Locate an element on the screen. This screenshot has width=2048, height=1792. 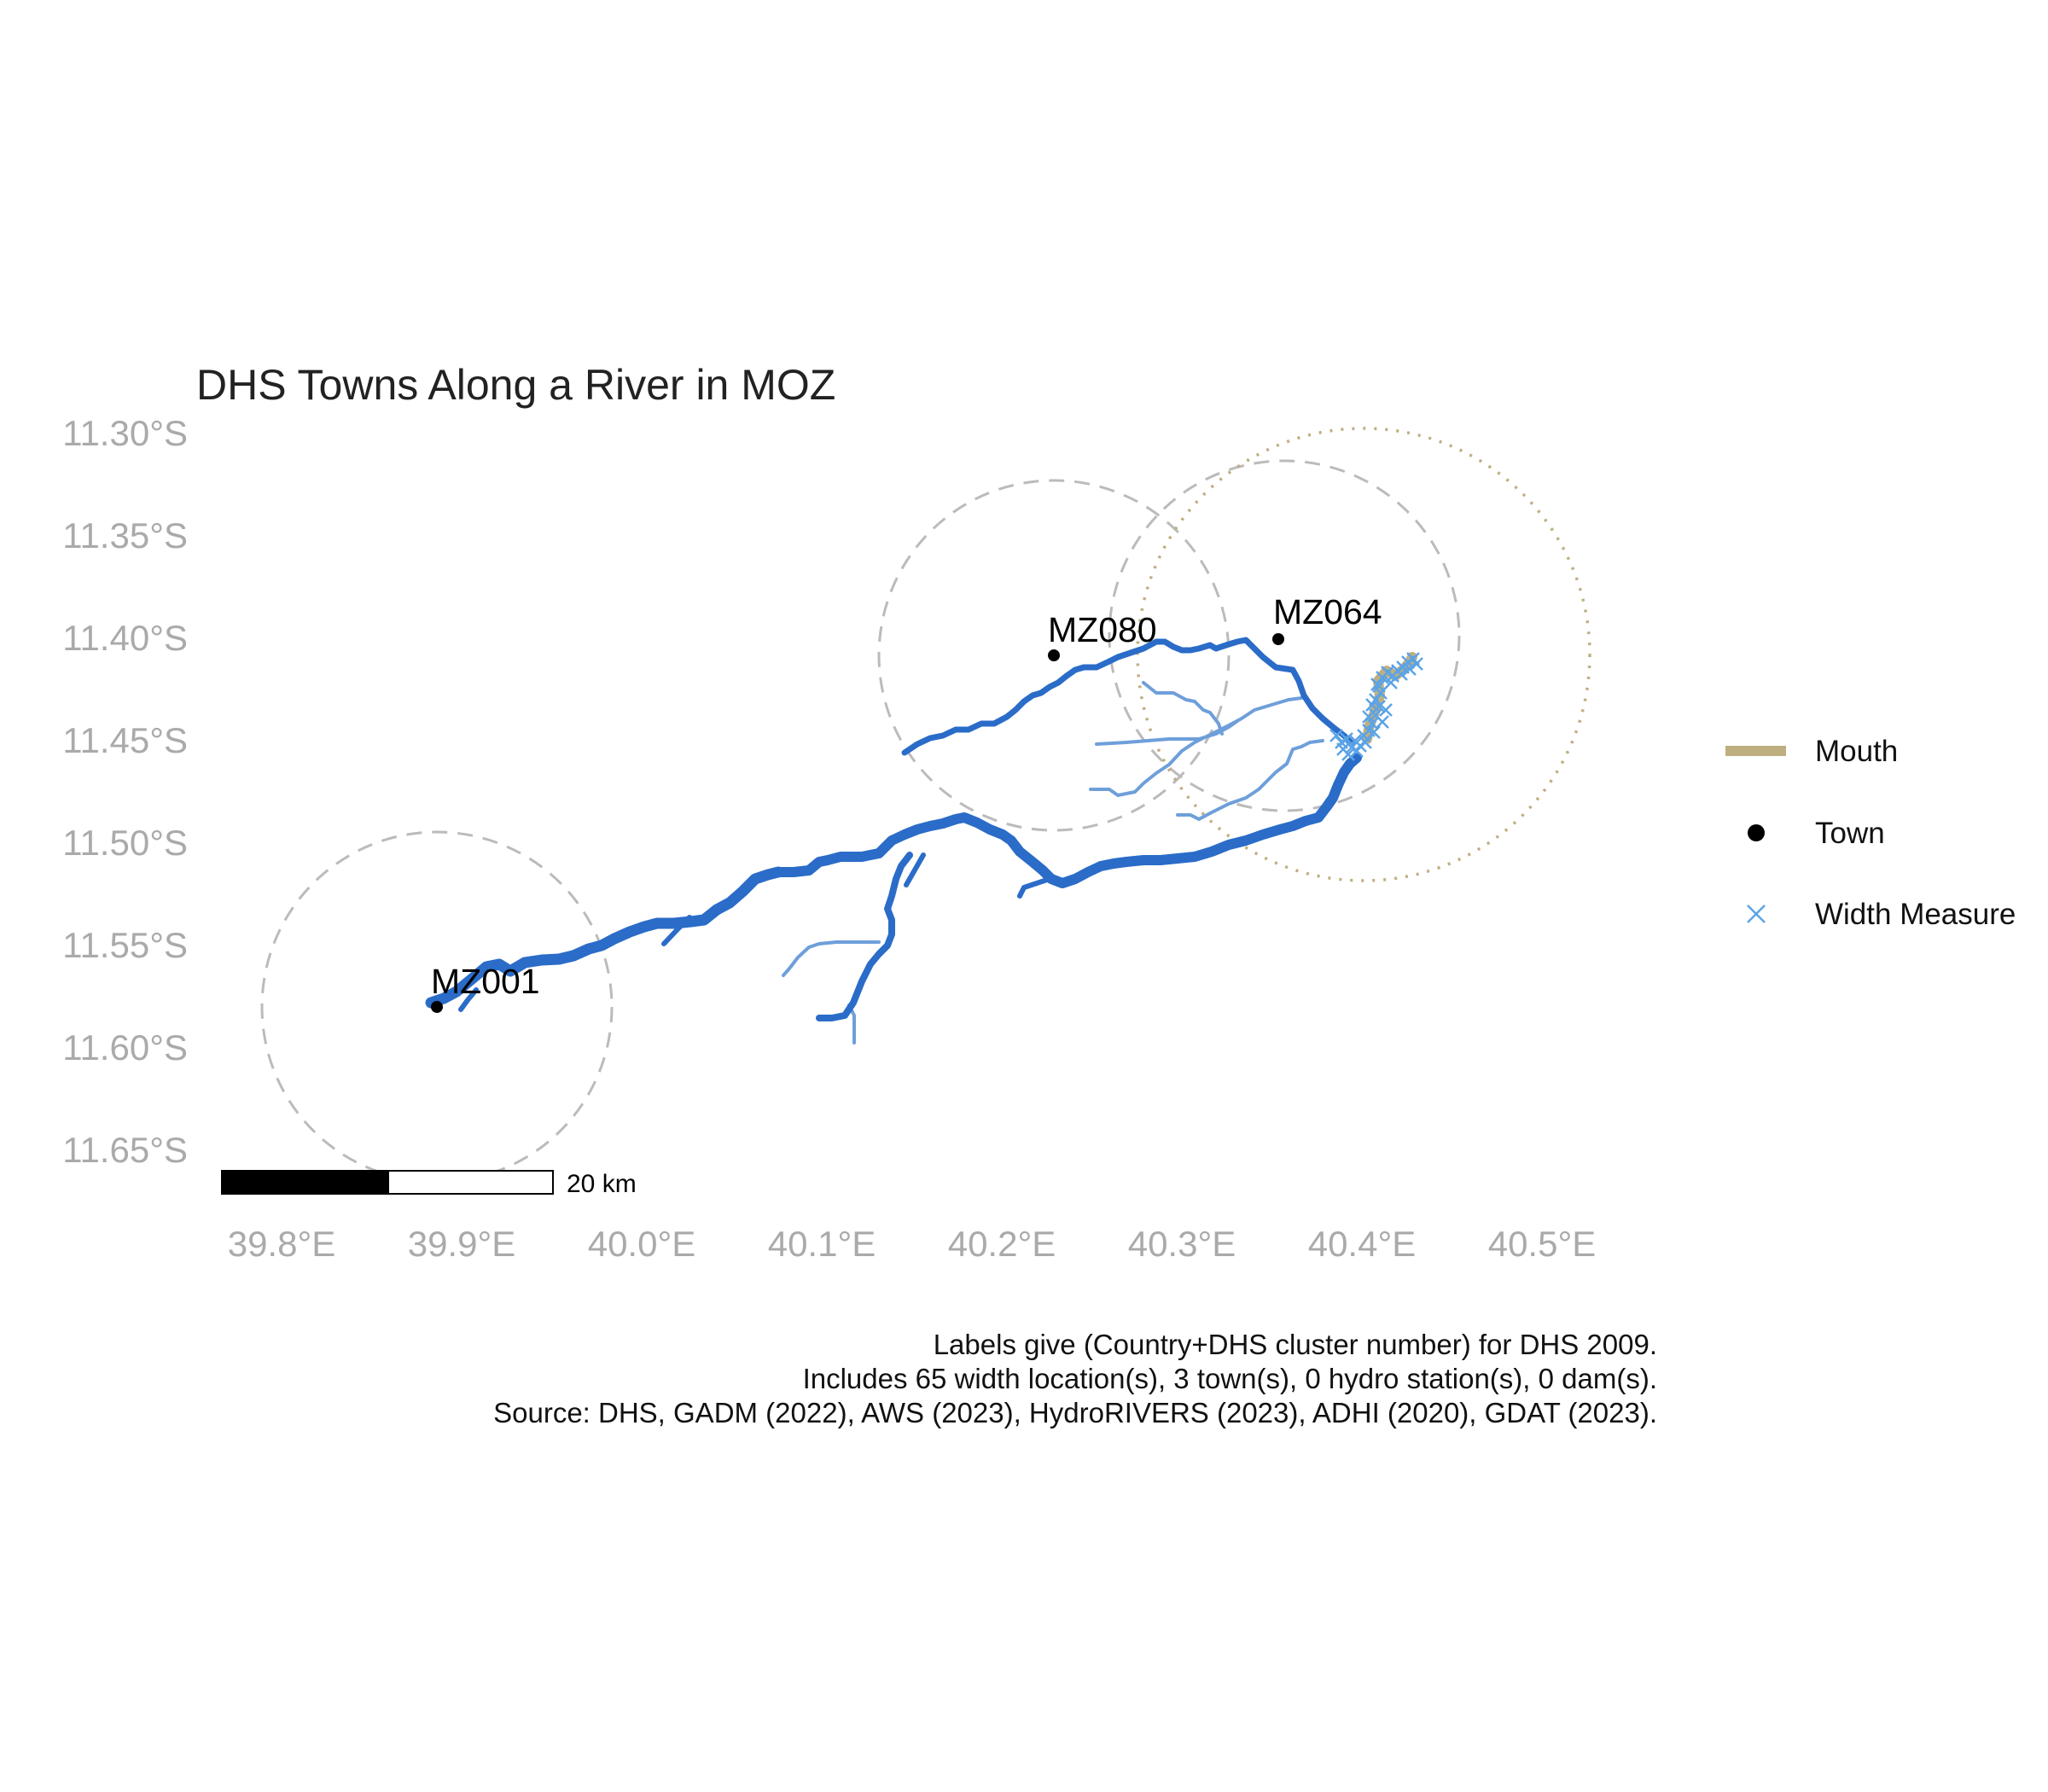
legend-label: Town is located at coordinates (1850, 833).